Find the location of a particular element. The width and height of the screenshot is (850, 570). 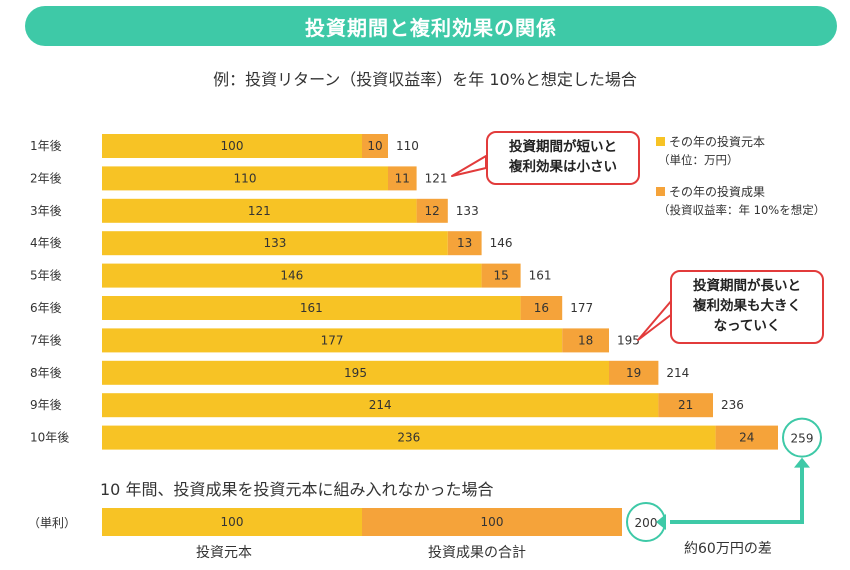

data-label-return: 13 is located at coordinates (464, 243).